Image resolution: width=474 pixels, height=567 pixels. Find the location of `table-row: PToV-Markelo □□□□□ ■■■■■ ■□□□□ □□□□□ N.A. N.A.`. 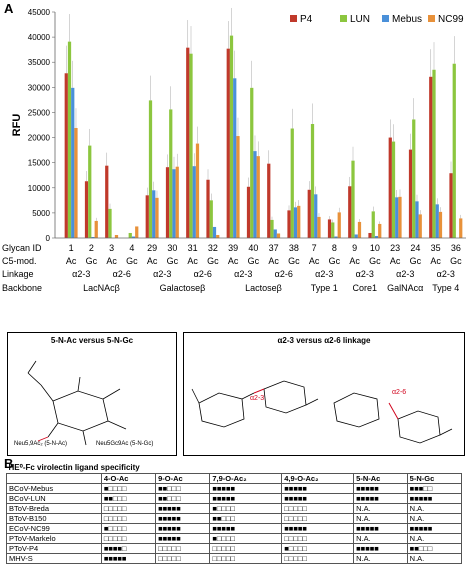

table-row: PToV-Markelo □□□□□ ■■■■■ ■□□□□ □□□□□ N.A. N.A. is located at coordinates (234, 538).